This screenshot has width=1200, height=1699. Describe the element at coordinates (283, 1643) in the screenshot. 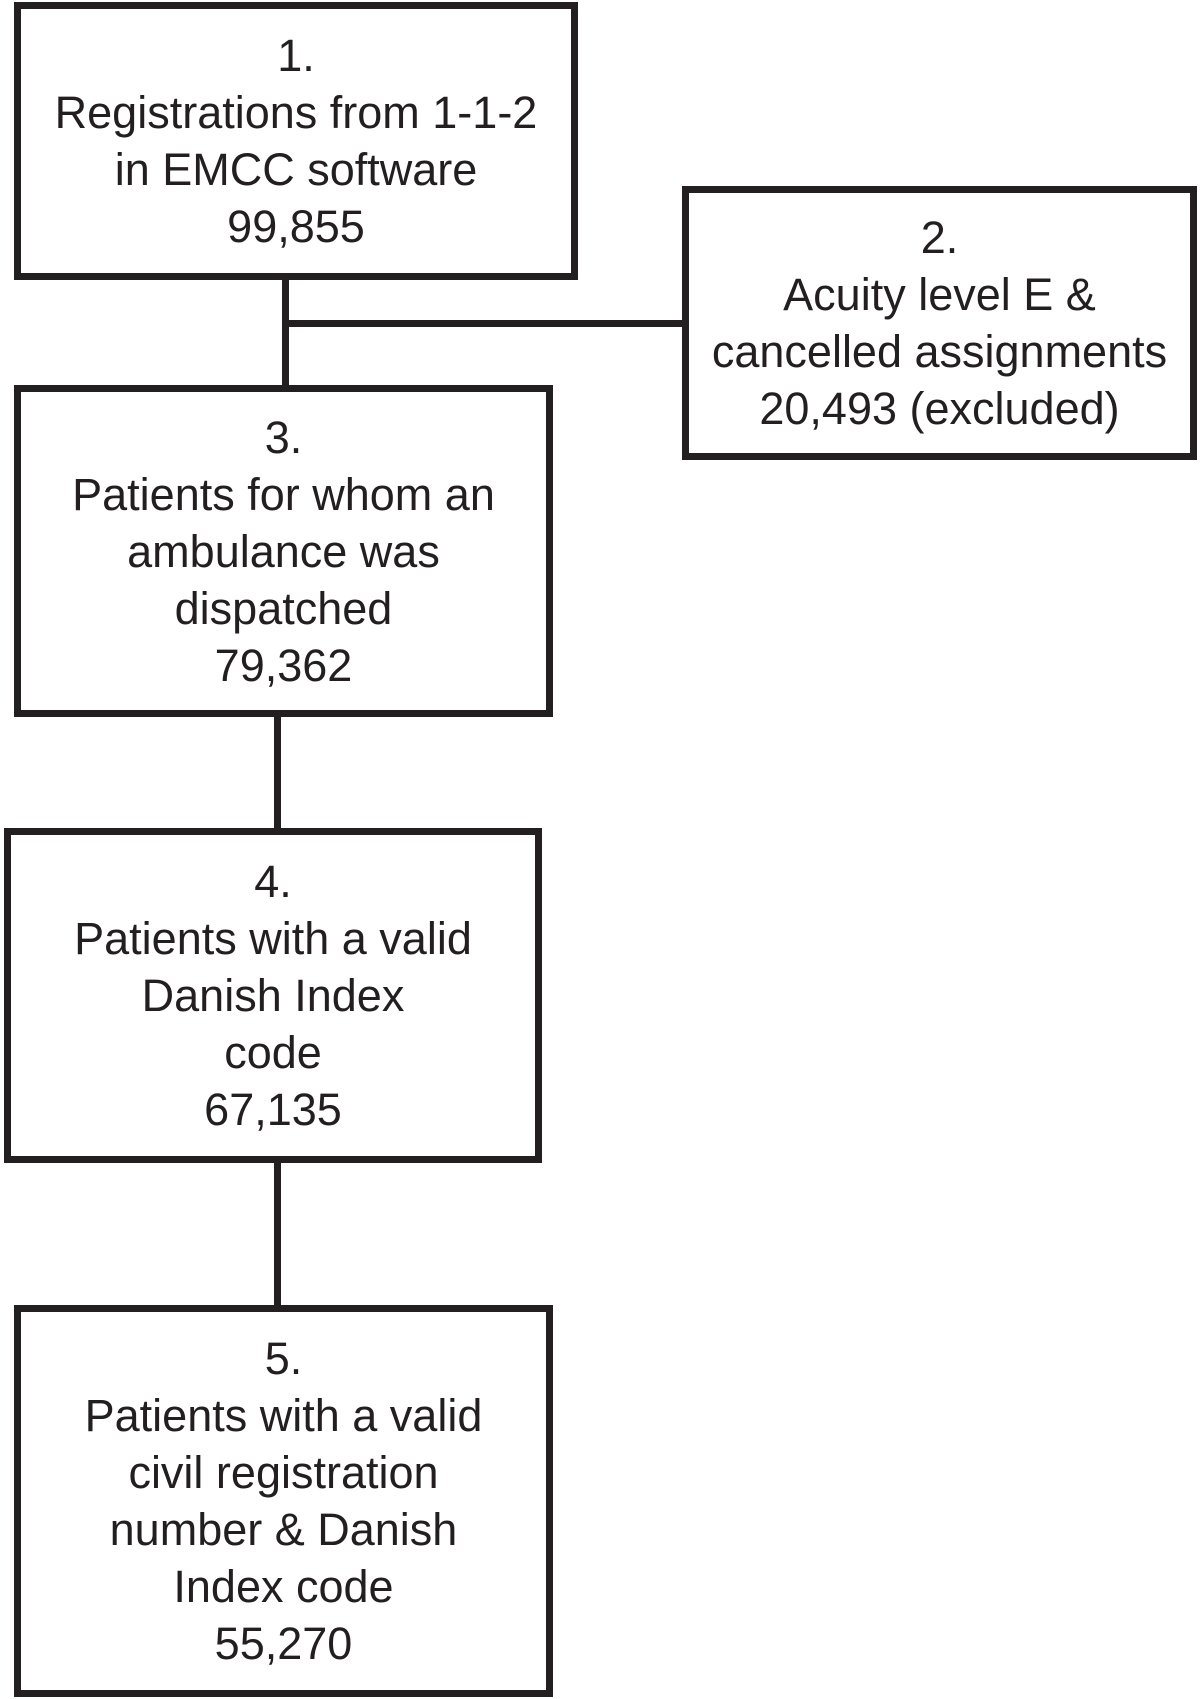

I see `box5-count: 55,270` at that location.